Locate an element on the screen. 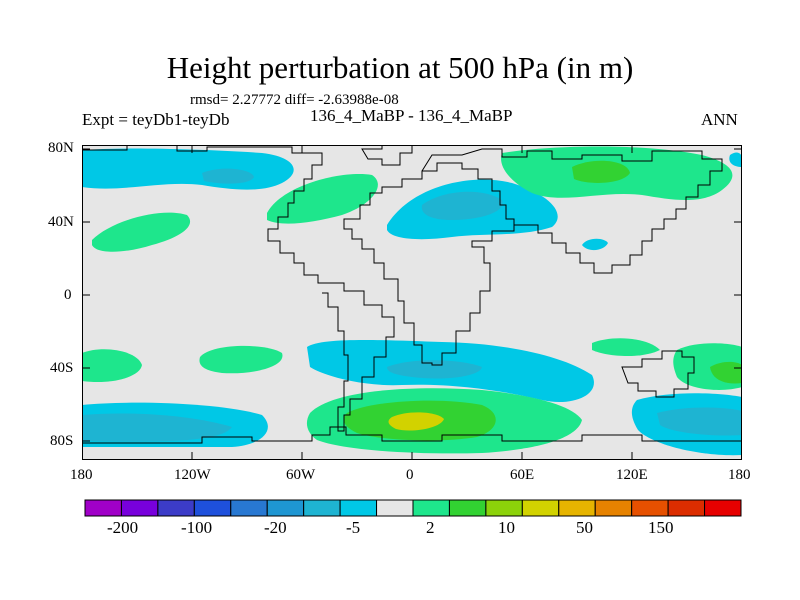 This screenshot has height=600, width=800. colorbar-label-neg100: -100 is located at coordinates (197, 527).